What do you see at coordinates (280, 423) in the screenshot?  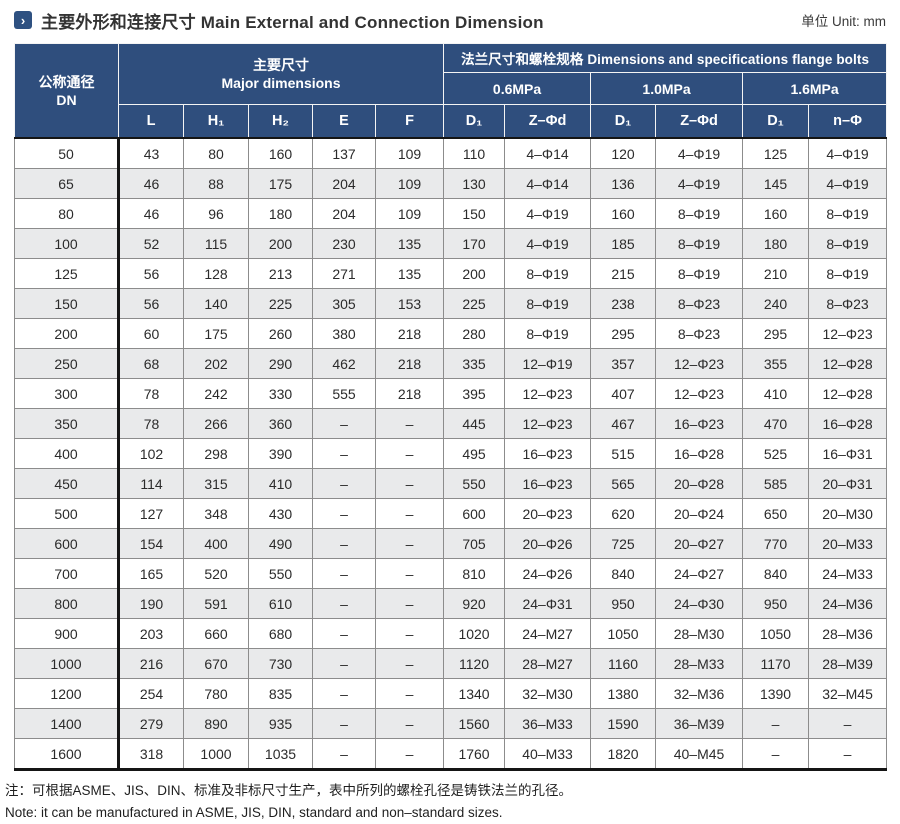 I see `cell: 360` at bounding box center [280, 423].